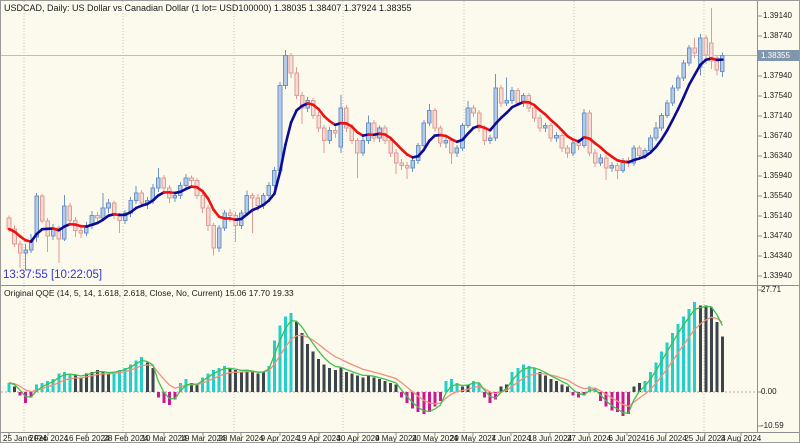  I want to click on date-axis-label: 25 Jan 2024, so click(25, 438).